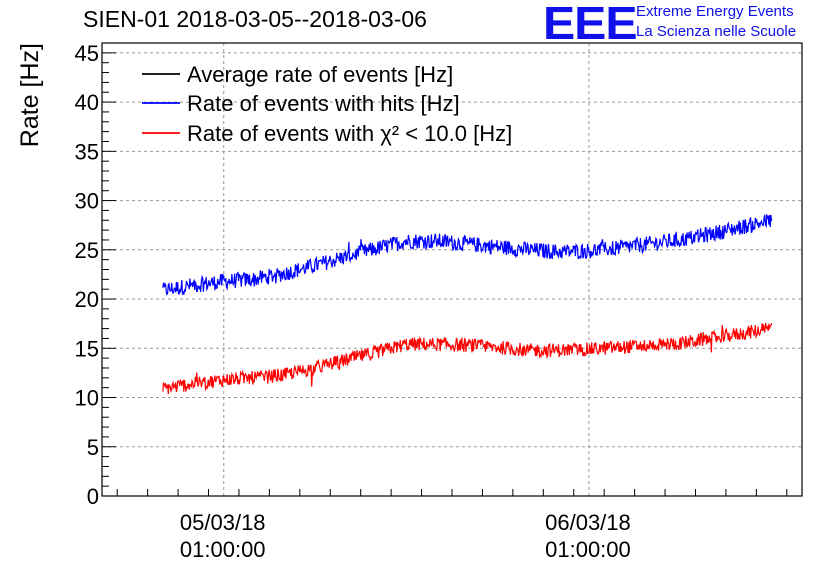 Image resolution: width=836 pixels, height=572 pixels. Describe the element at coordinates (87, 201) in the screenshot. I see `y-tick-label: 30` at that location.